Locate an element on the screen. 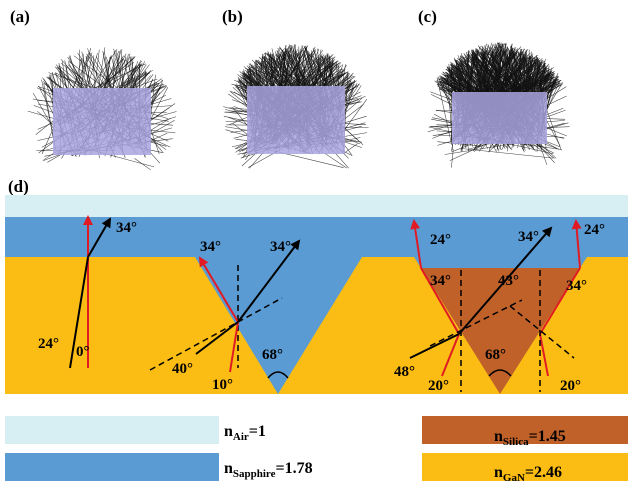  angle-sapphire-40: 40° is located at coordinates (182, 369).